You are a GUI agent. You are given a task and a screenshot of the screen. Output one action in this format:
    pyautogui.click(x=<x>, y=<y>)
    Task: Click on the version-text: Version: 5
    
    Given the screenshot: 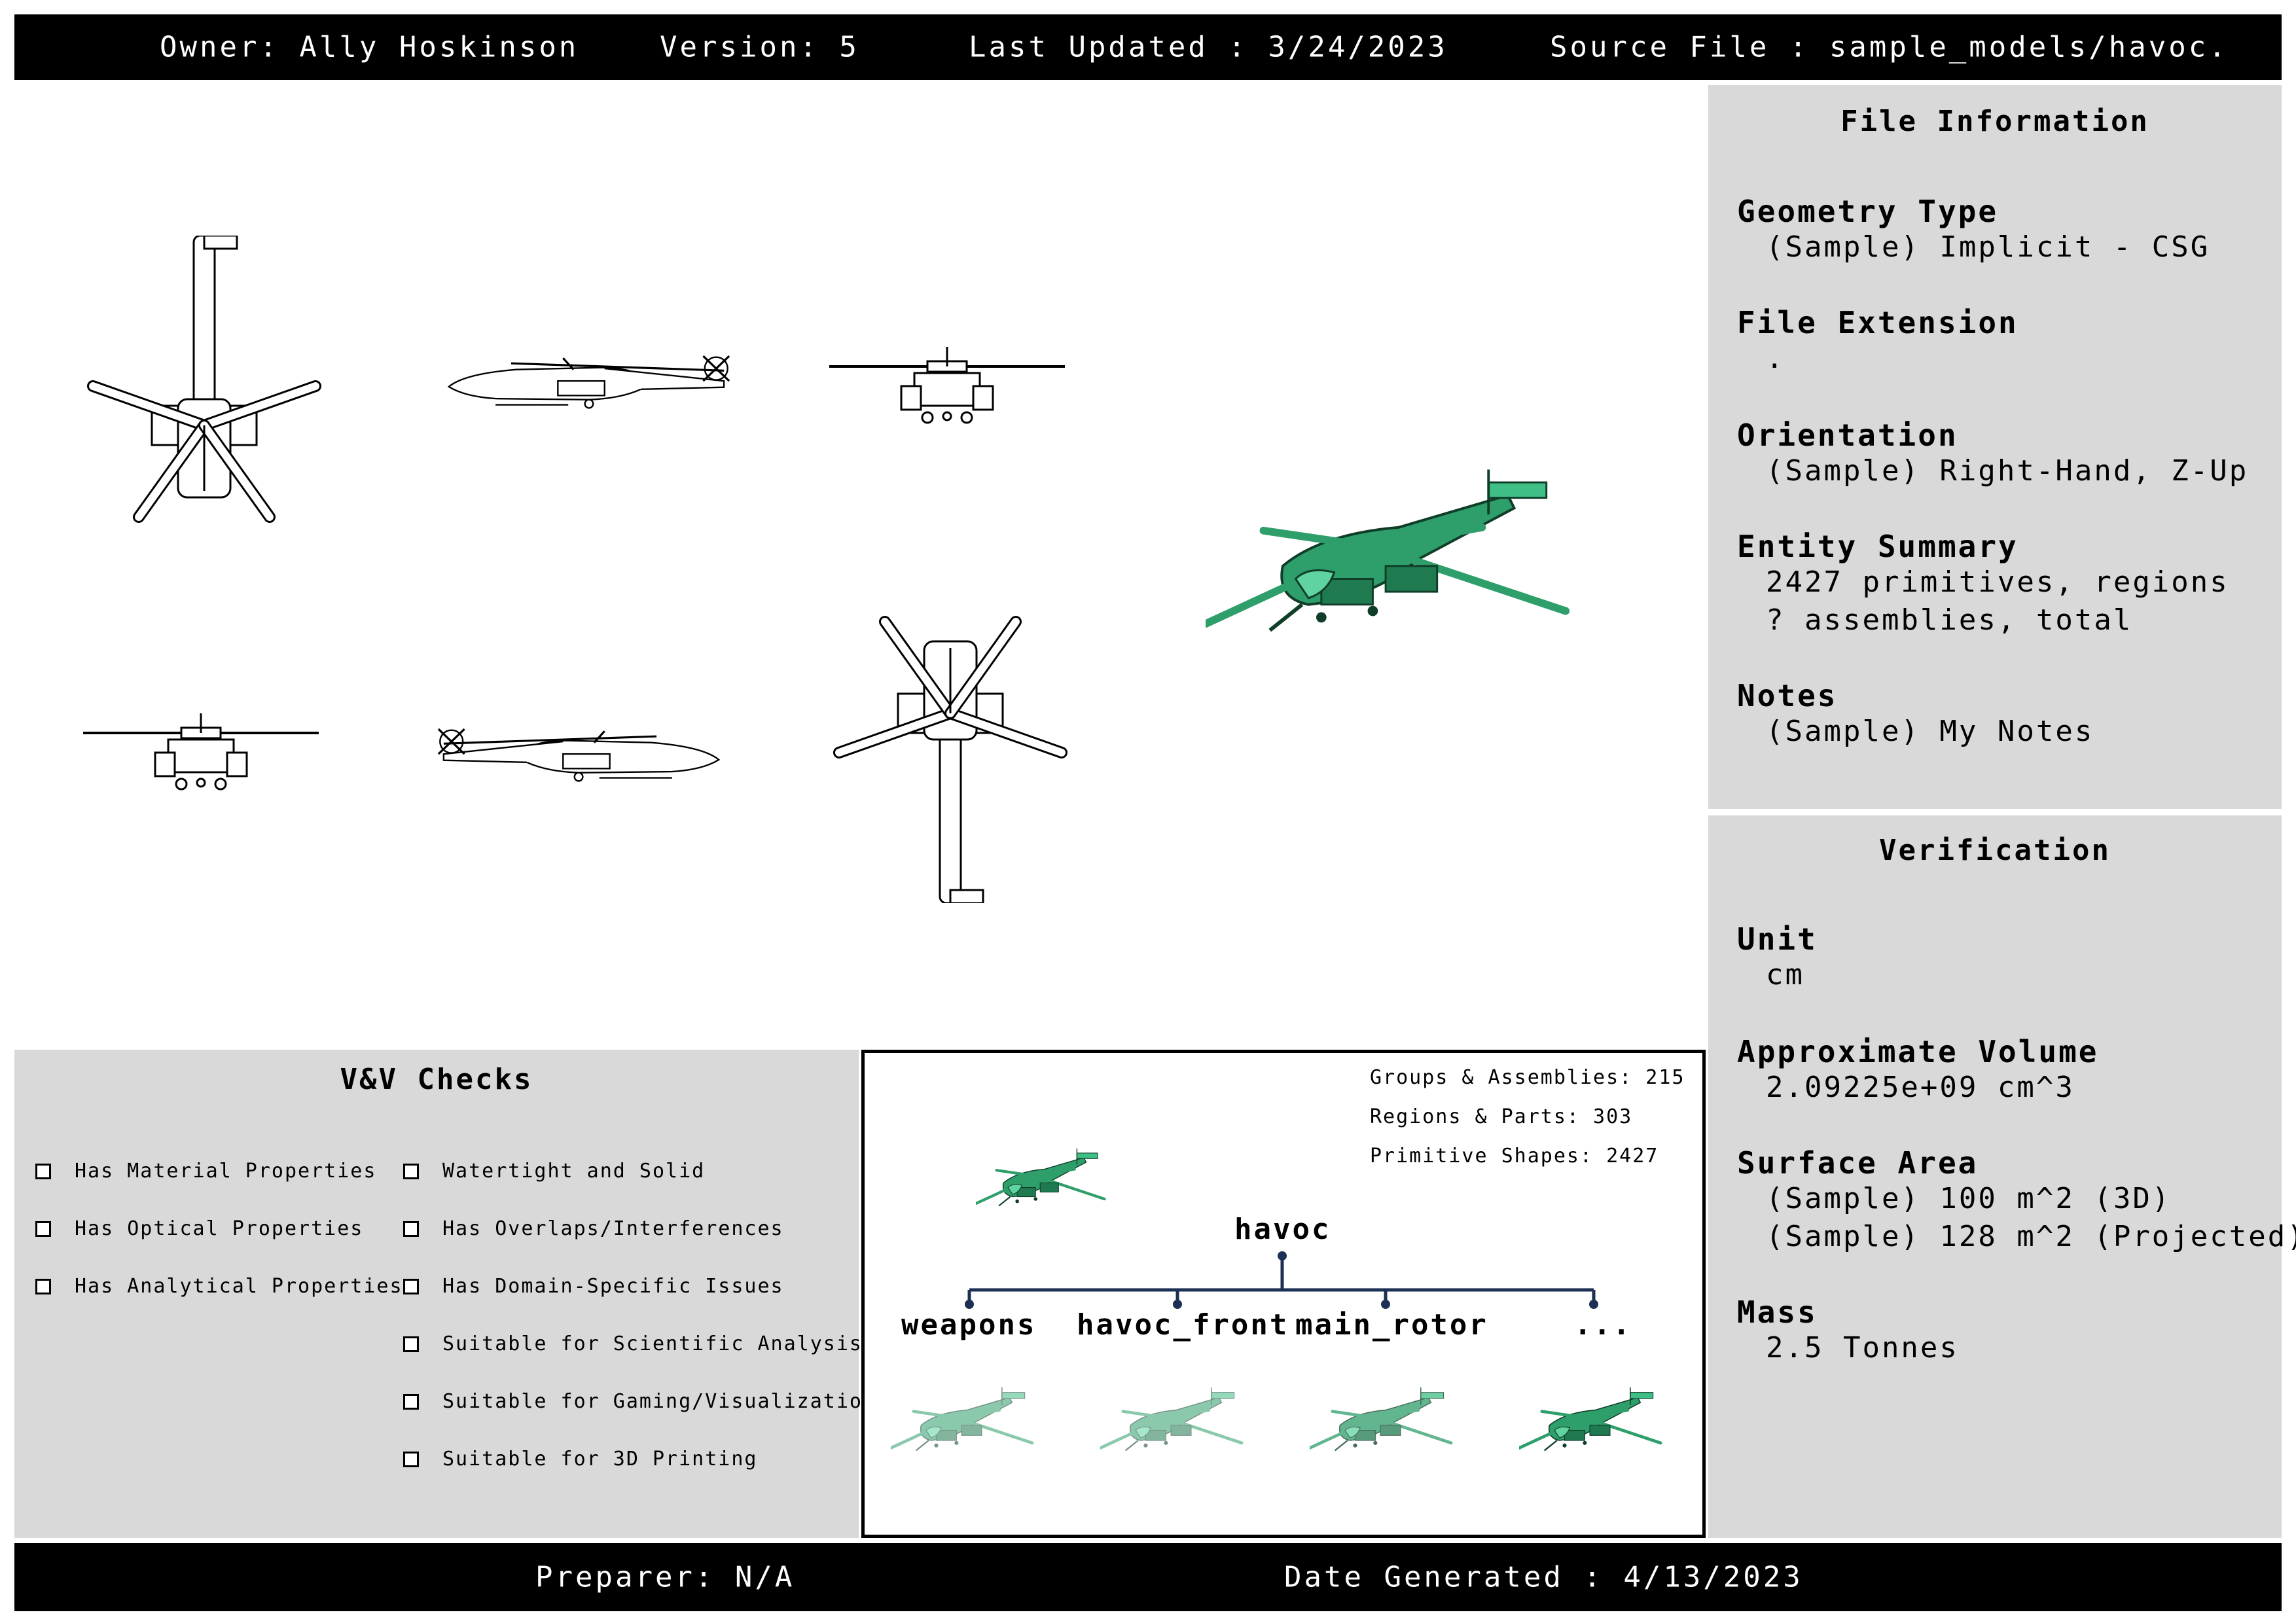 What is the action you would take?
    pyautogui.click(x=759, y=47)
    